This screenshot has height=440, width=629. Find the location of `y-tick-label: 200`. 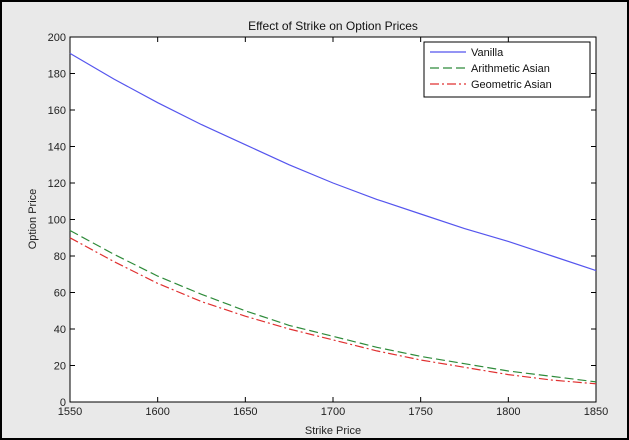

y-tick-label: 200 is located at coordinates (57, 38).